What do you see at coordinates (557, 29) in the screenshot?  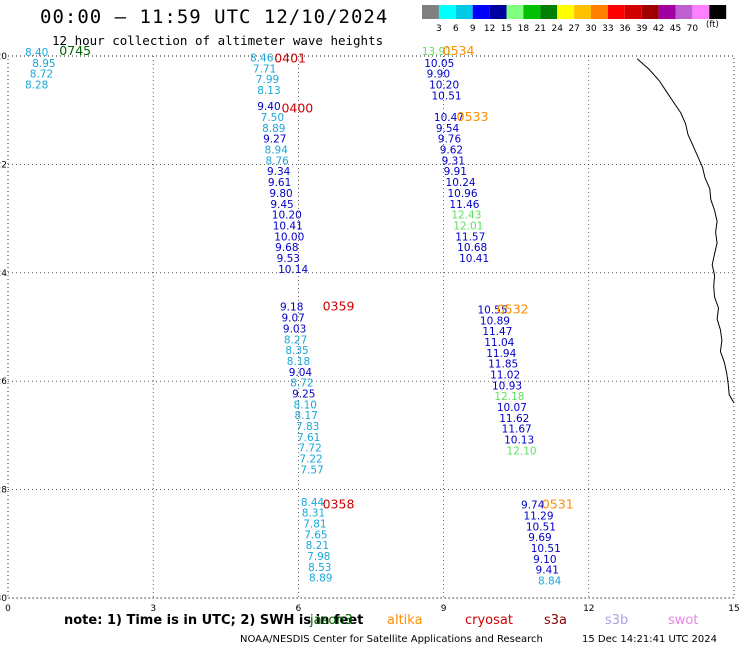 I see `scale-label: 24` at bounding box center [557, 29].